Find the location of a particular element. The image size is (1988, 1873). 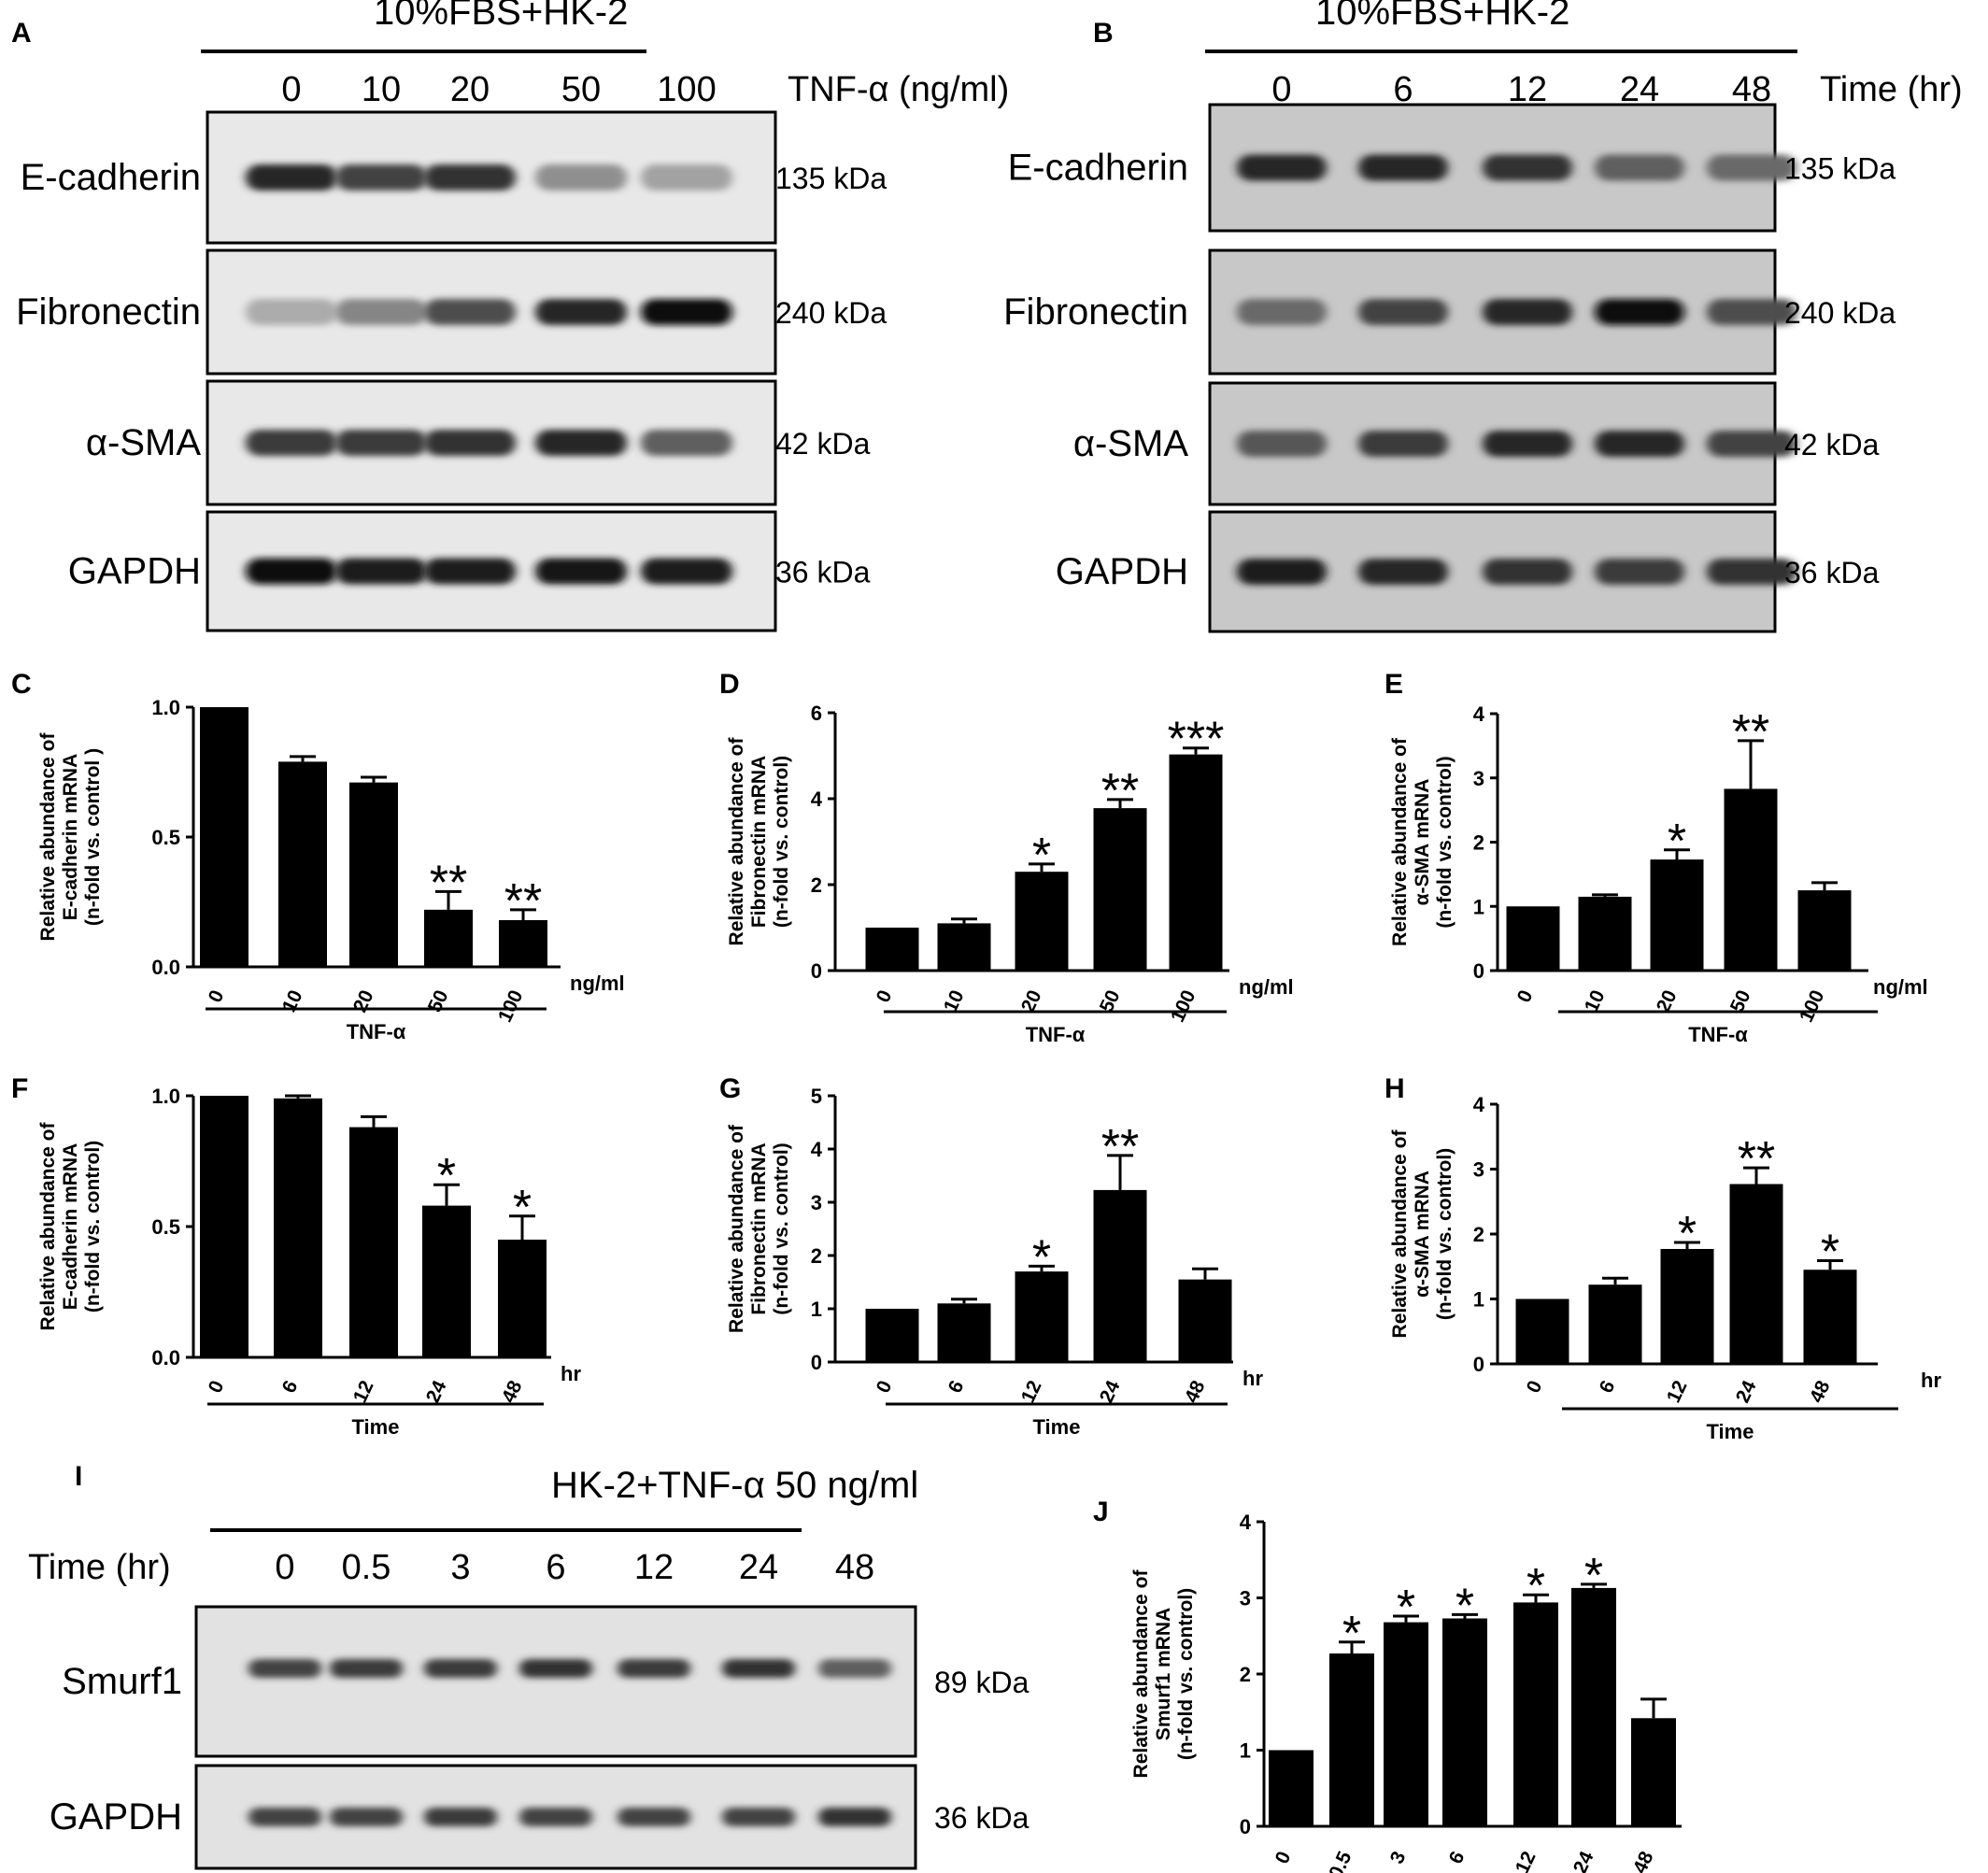

x-tick-label: 50 is located at coordinates (438, 1001).